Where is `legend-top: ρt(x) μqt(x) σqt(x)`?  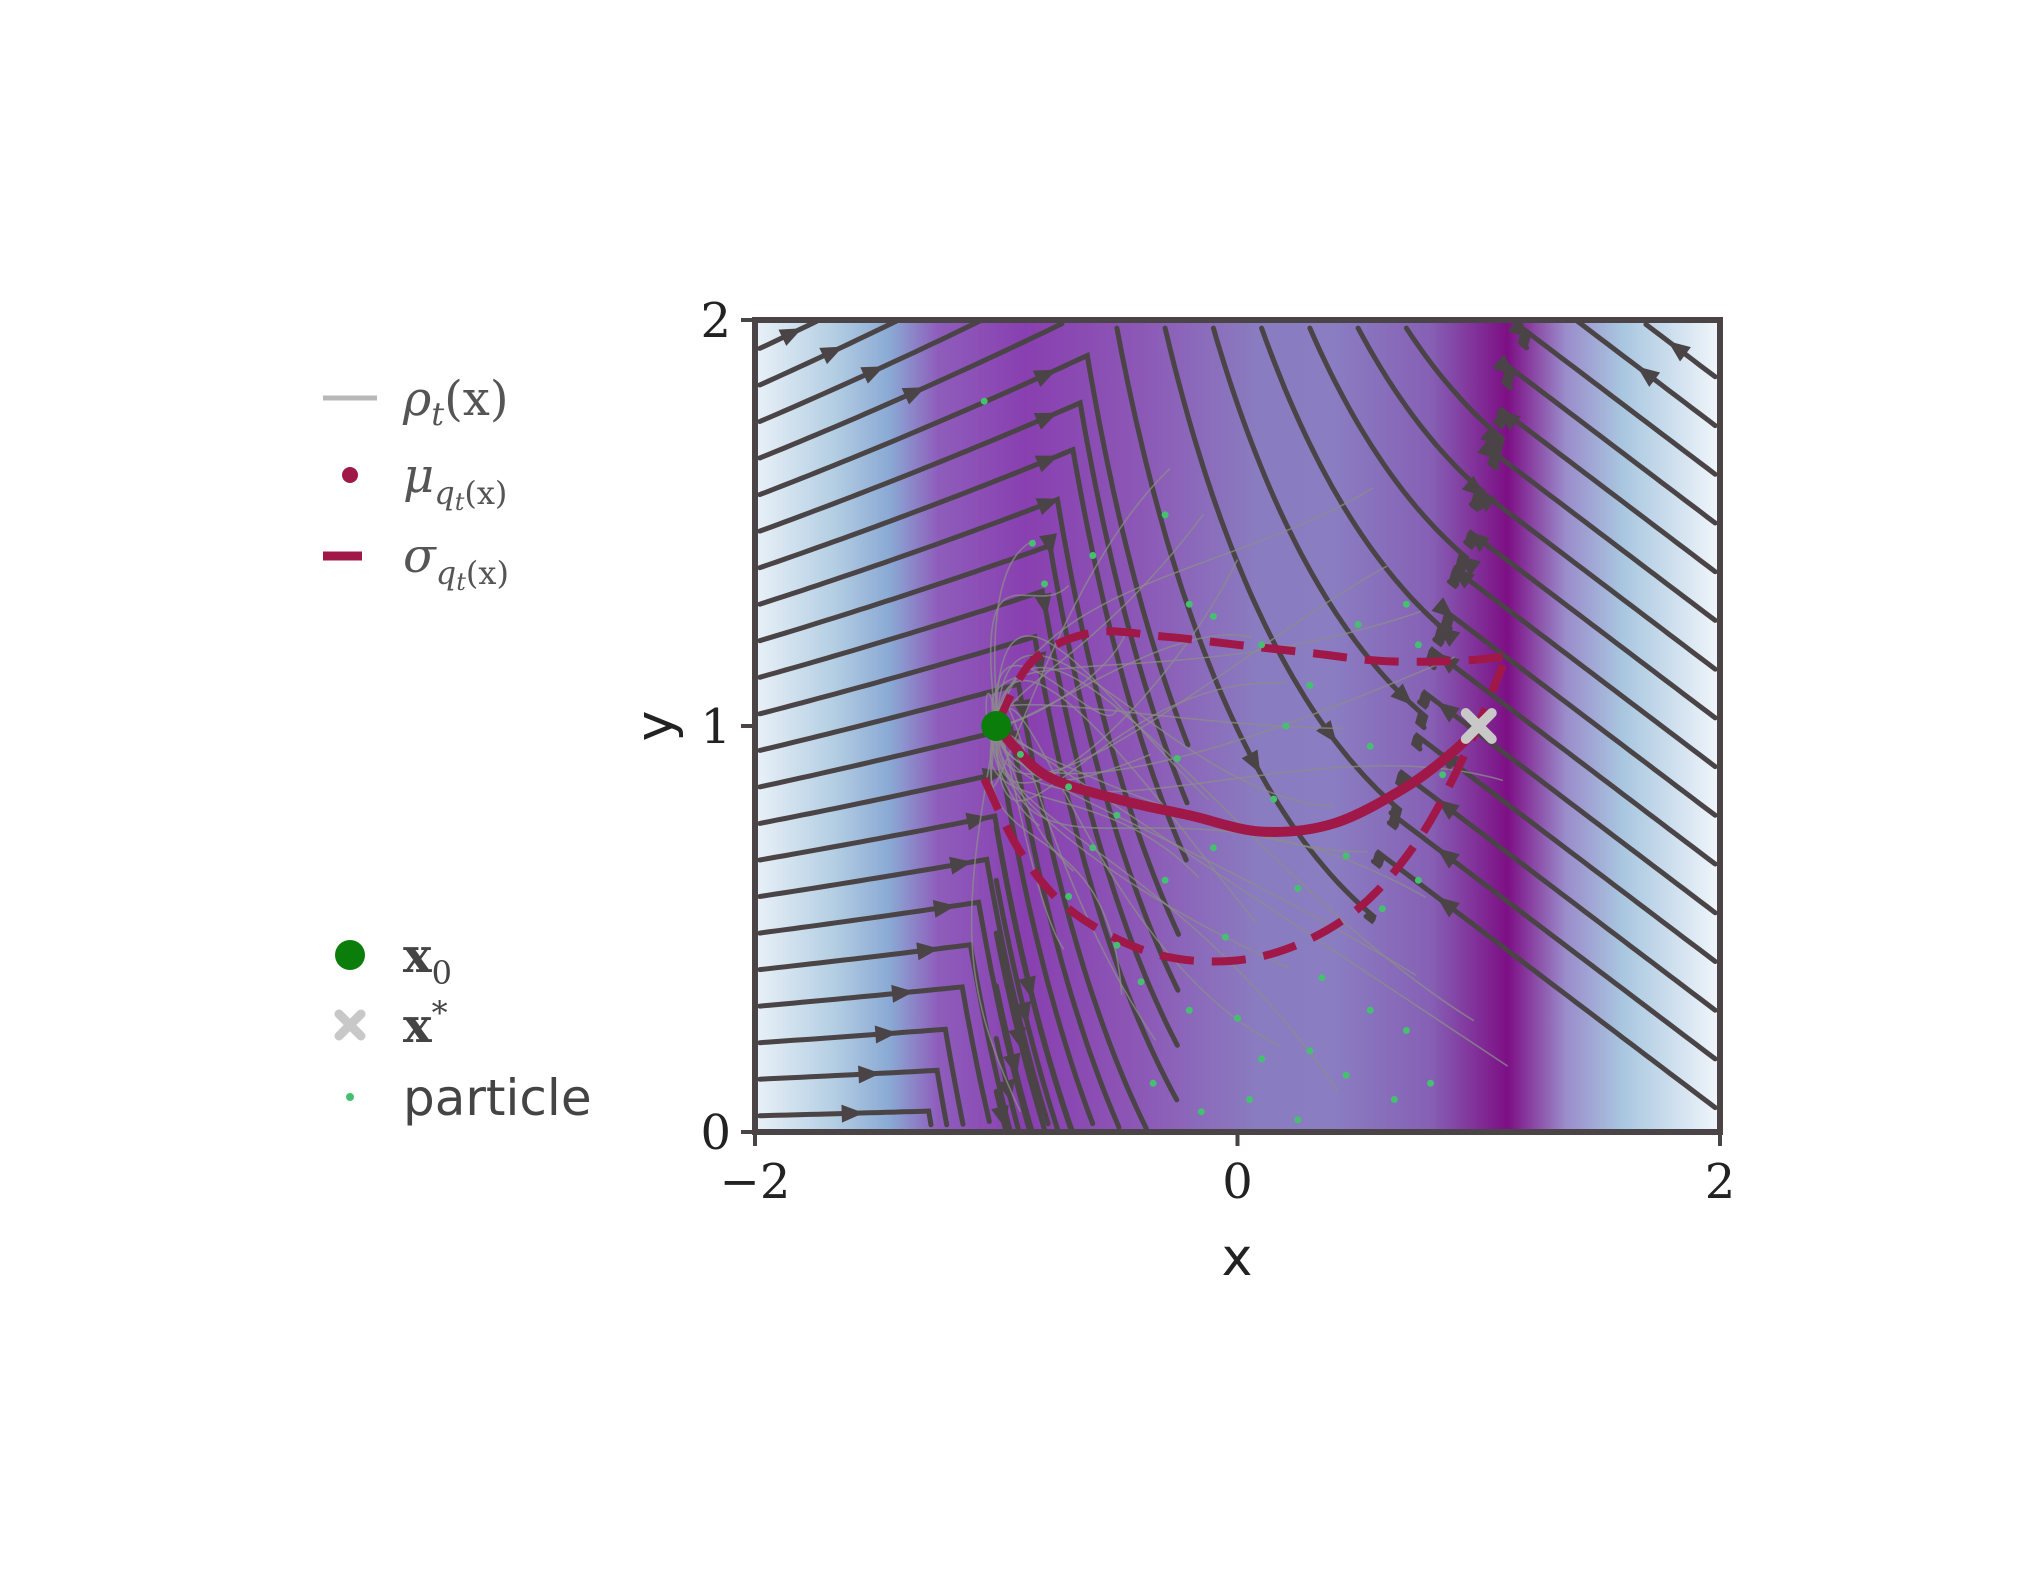
legend-top: ρt(x) μqt(x) σqt(x) is located at coordinates (416, 483).